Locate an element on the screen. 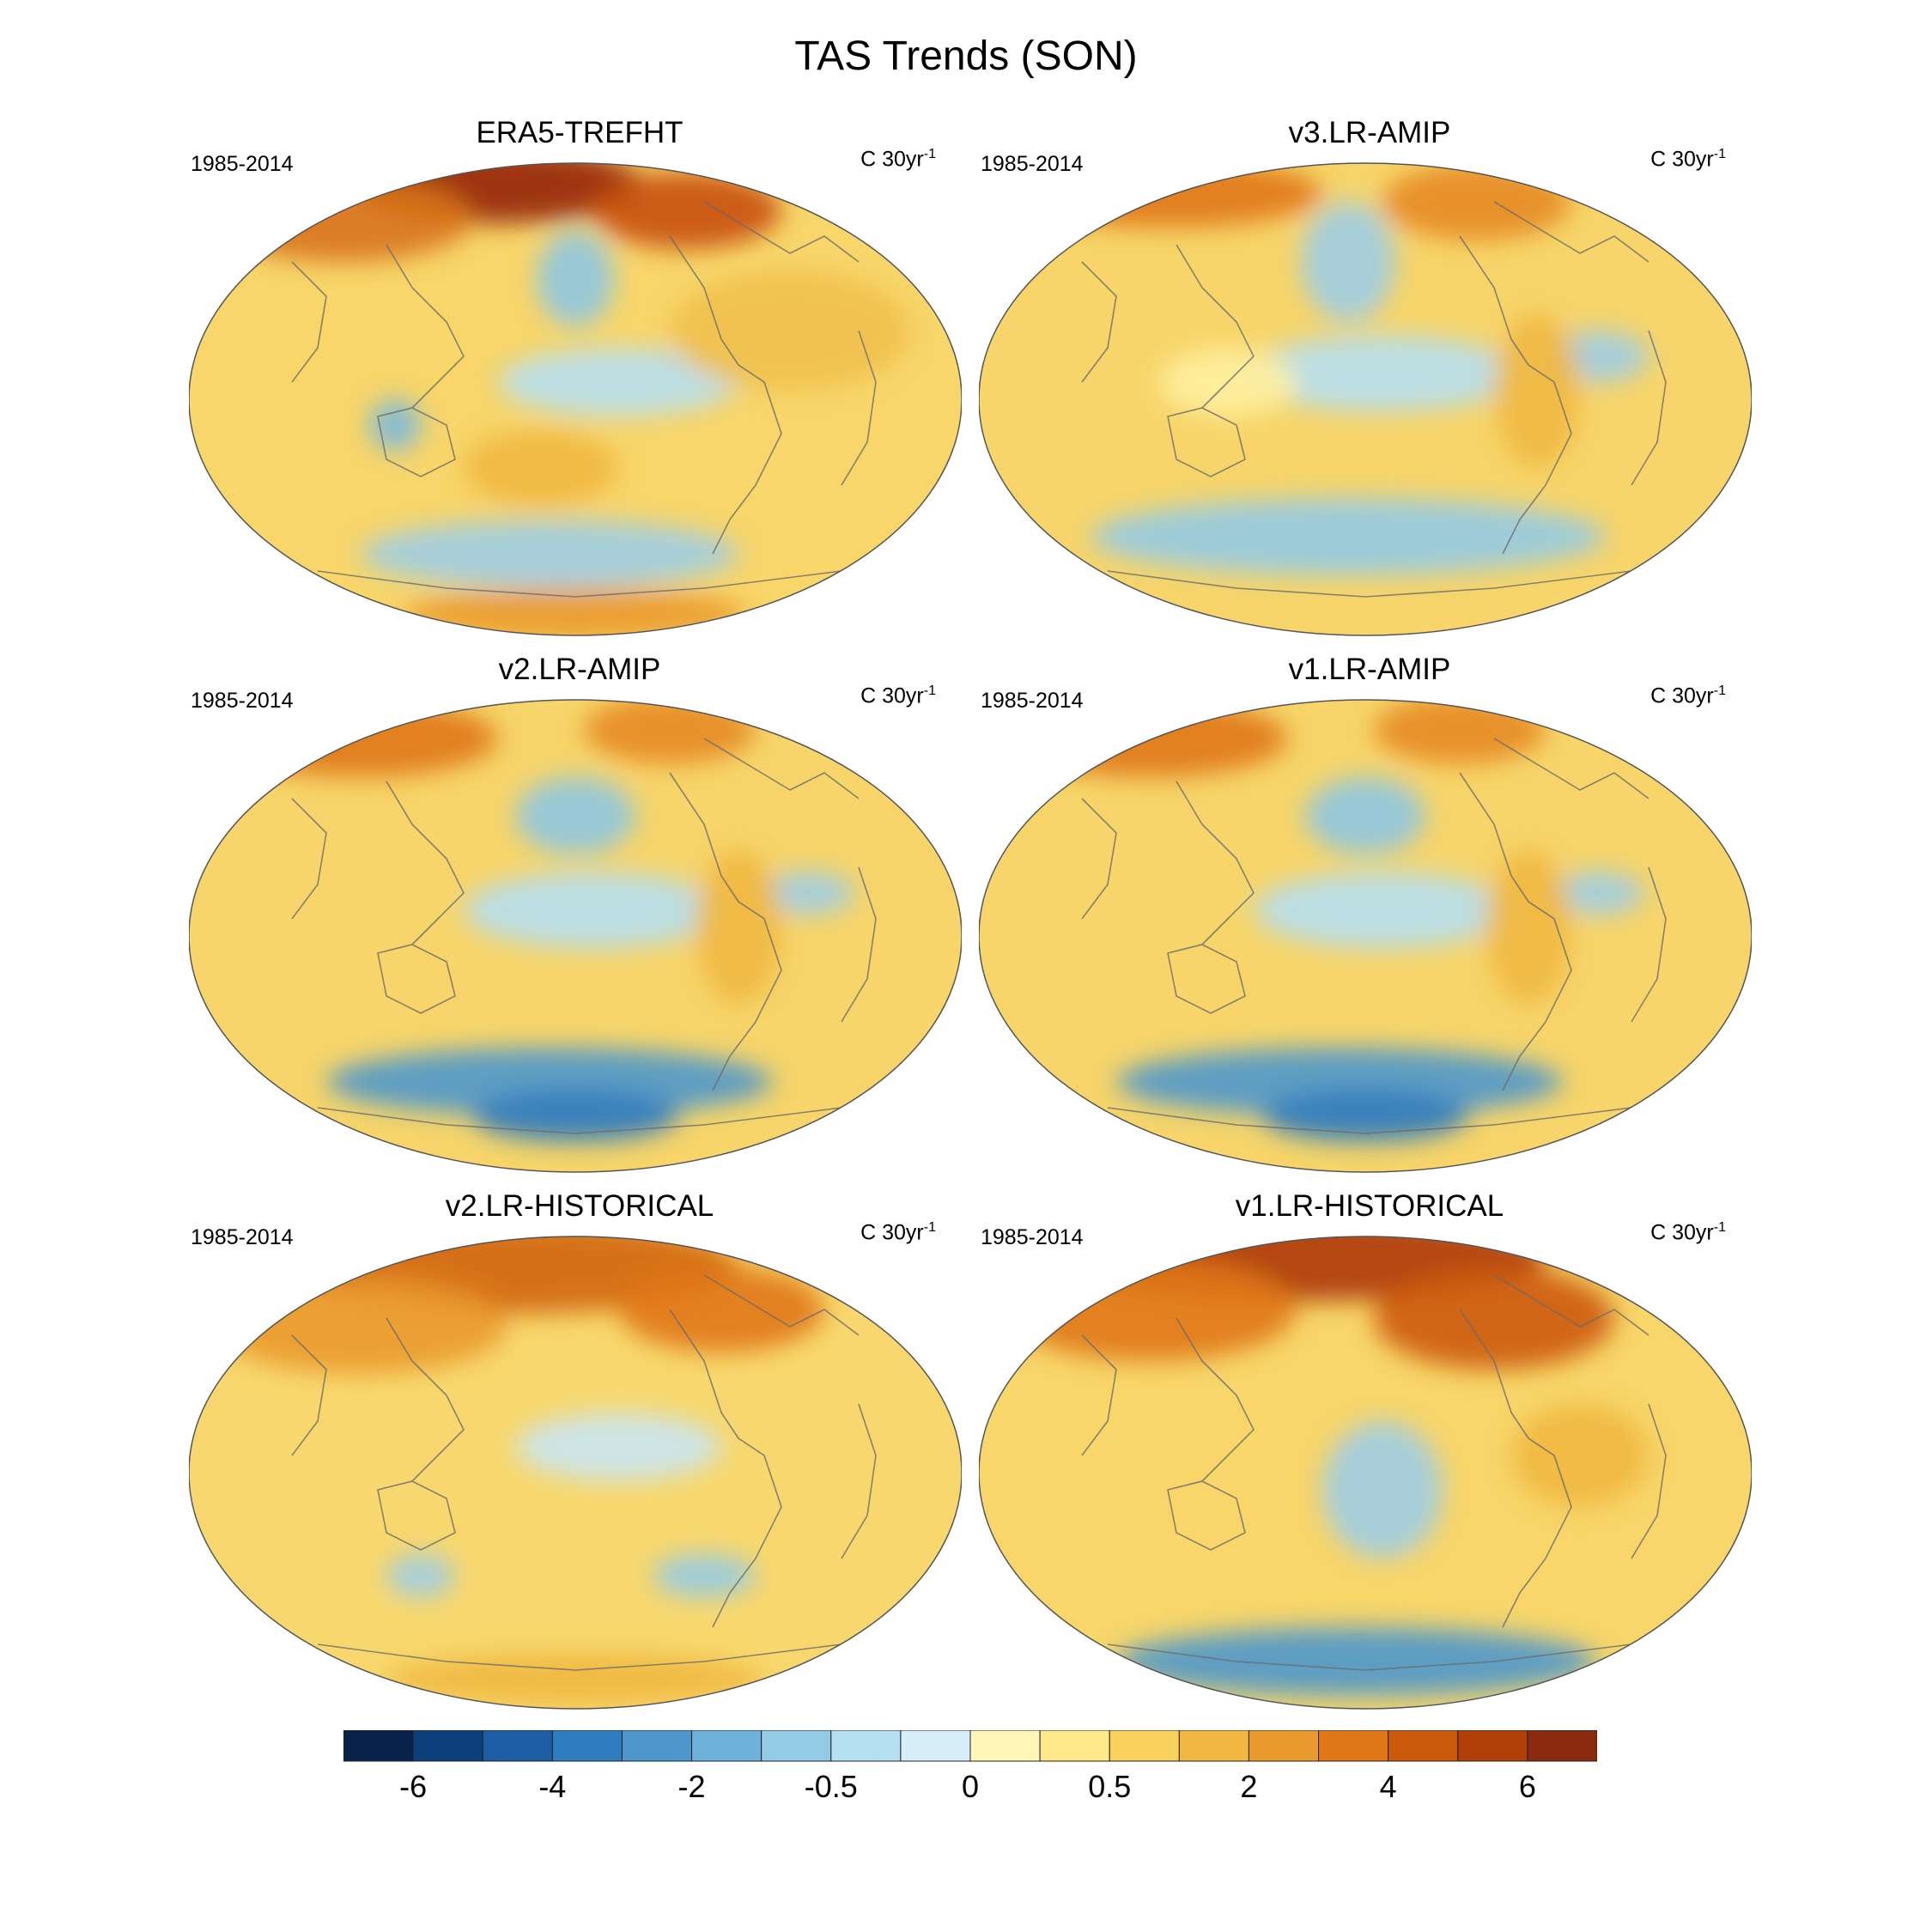 This screenshot has width=1932, height=1932. panel-title: v3.LR-AMIP is located at coordinates (1369, 132).